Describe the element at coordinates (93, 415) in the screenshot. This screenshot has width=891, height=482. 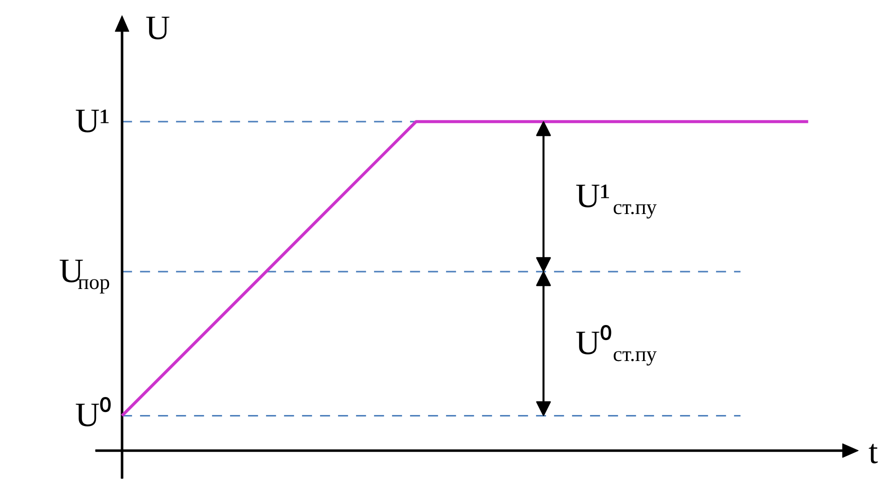
I see `ref-line-label: U⁰` at that location.